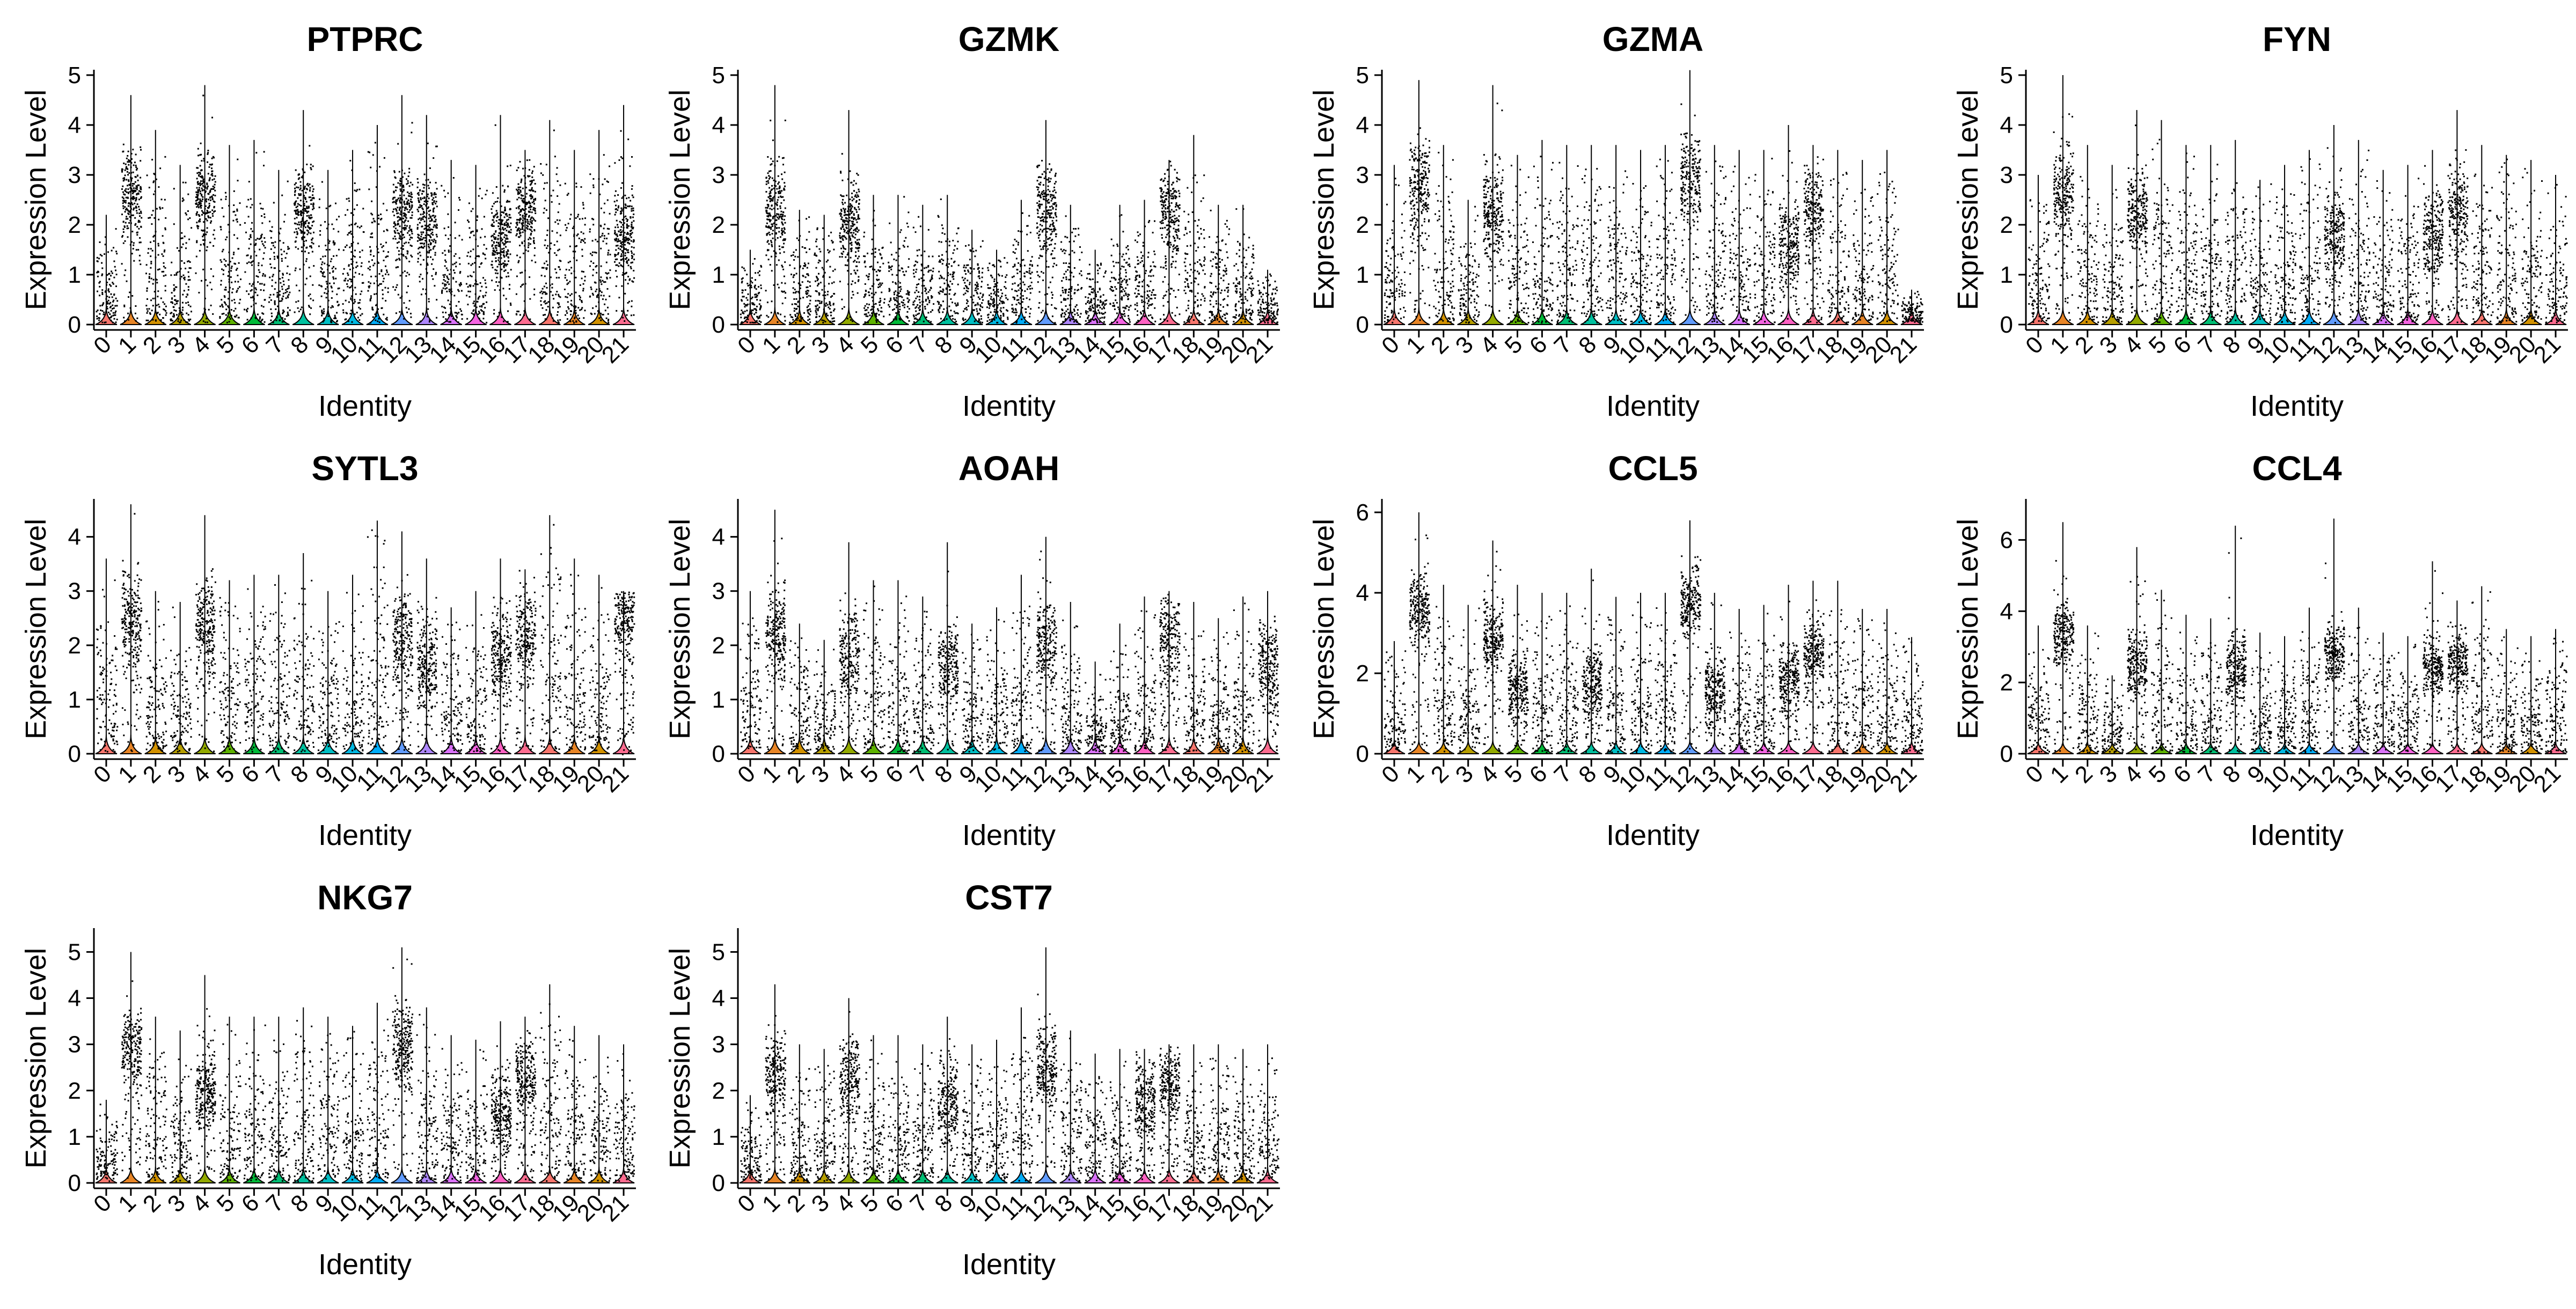 The width and height of the screenshot is (2576, 1309). I want to click on y-tick-label: 4, so click(2006, 125).